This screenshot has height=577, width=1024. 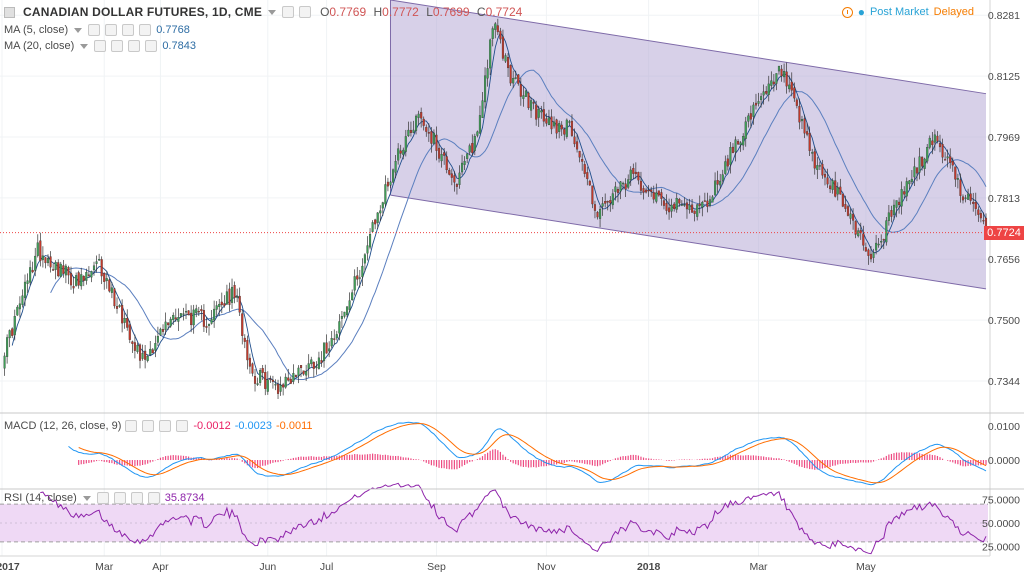 What do you see at coordinates (136, 498) in the screenshot?
I see `rsi-close-icon` at bounding box center [136, 498].